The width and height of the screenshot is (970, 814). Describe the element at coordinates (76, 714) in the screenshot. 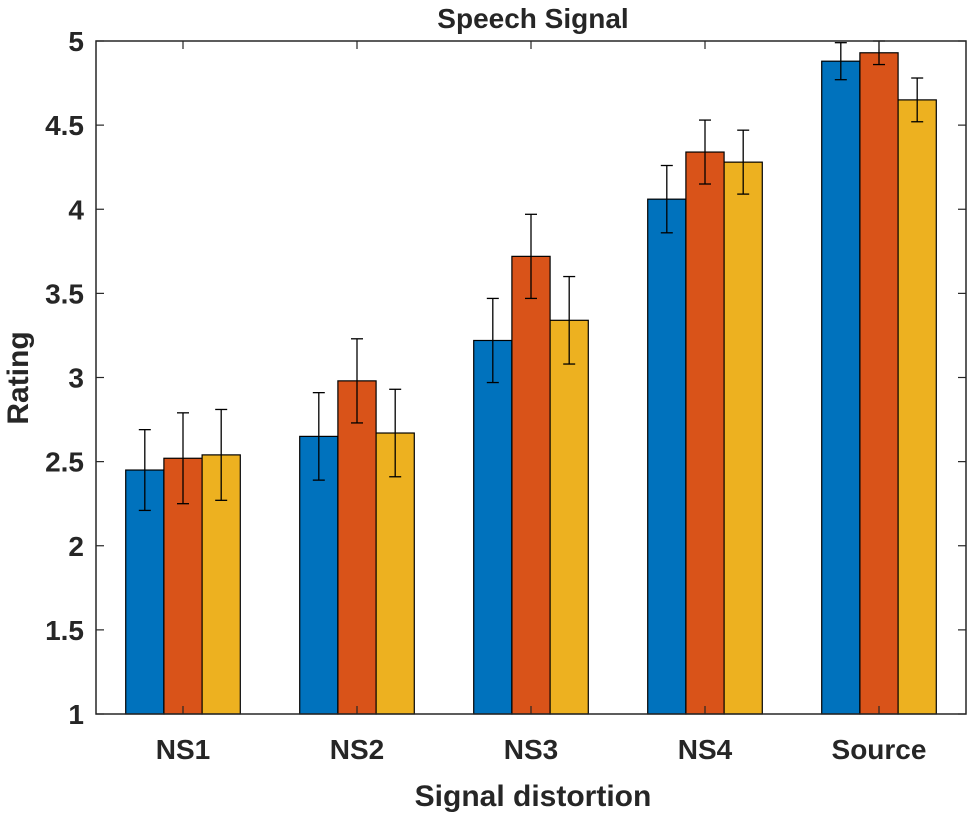

I see `y-tick-label: 1` at that location.